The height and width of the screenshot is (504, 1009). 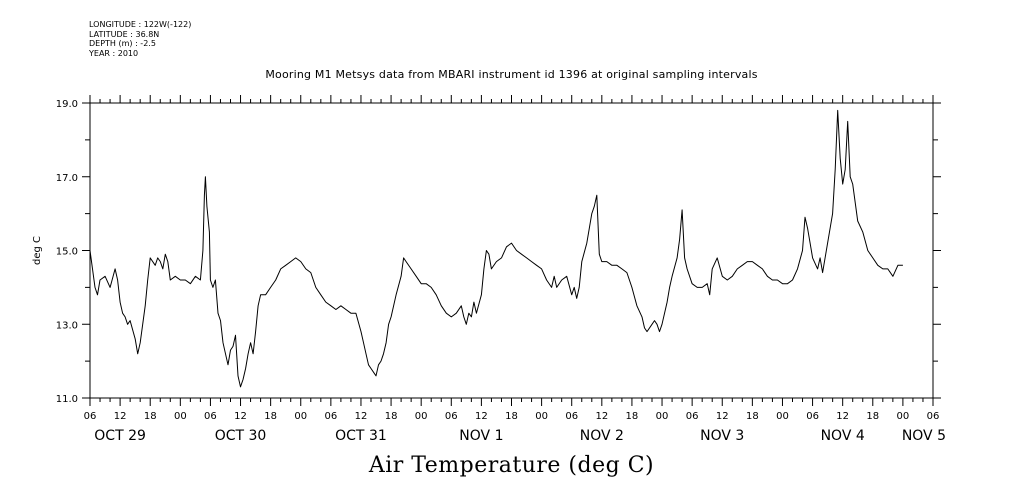 What do you see at coordinates (140, 24) in the screenshot?
I see `longitude-label: LONGITUDE : 122W(-122)` at bounding box center [140, 24].